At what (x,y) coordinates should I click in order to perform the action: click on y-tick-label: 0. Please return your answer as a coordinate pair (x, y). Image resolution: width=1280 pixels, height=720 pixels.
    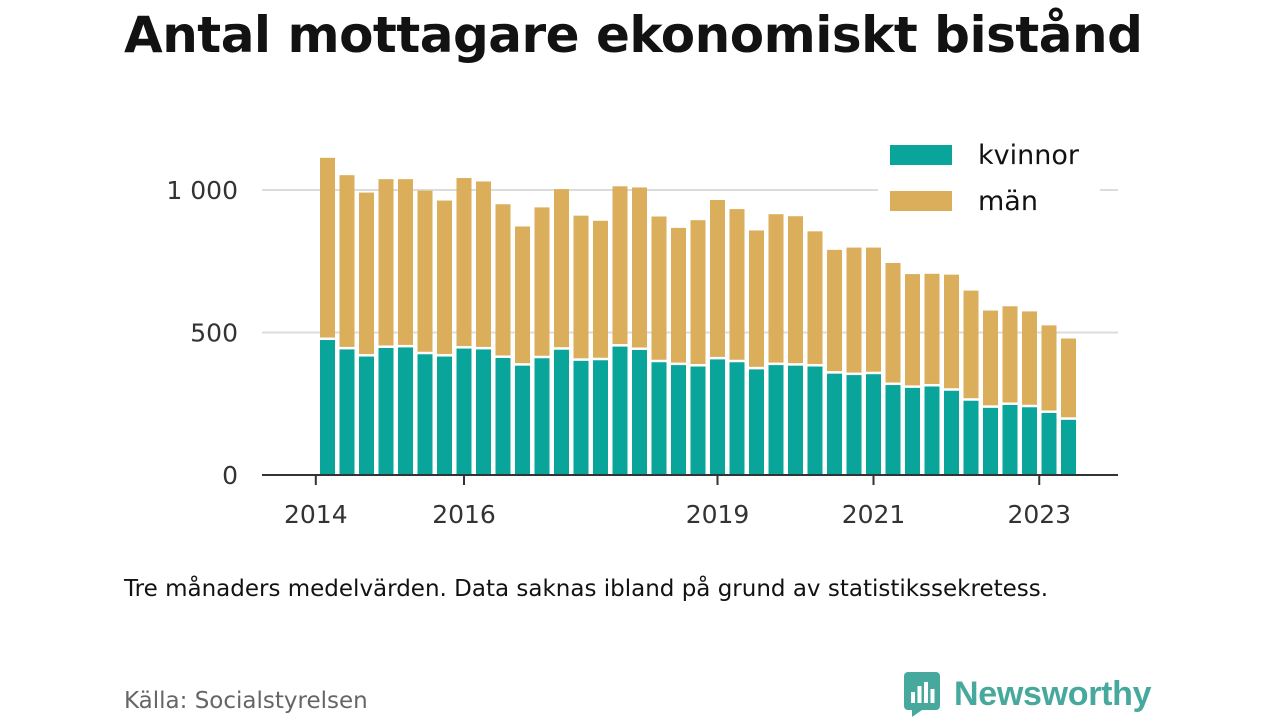
    Looking at the image, I should click on (230, 475).